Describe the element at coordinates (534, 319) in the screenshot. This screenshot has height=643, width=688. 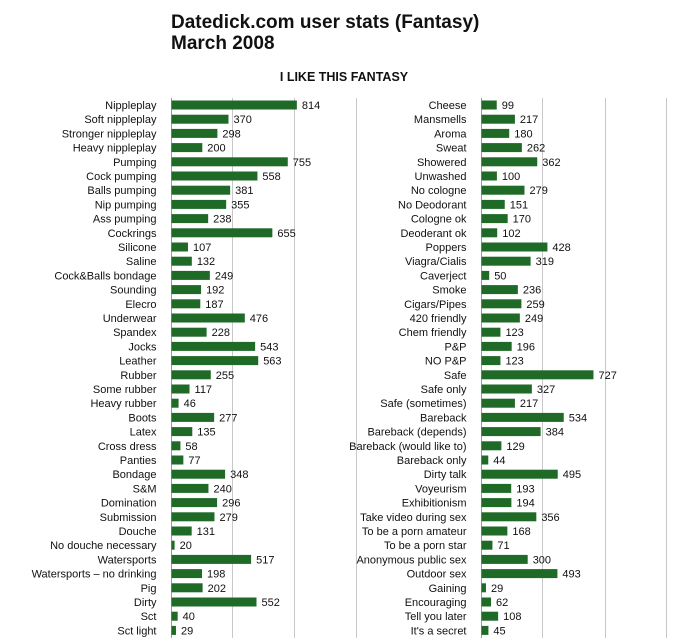
I see `value-label: 249` at that location.